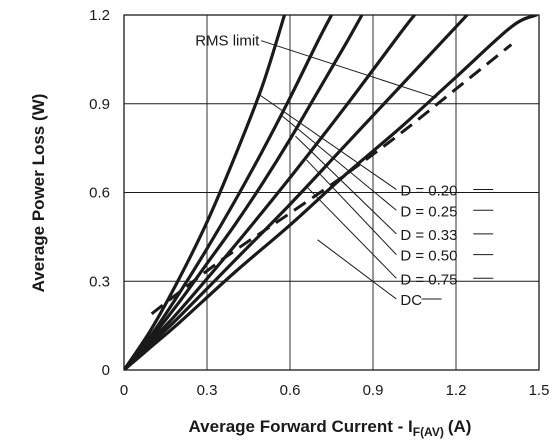 The height and width of the screenshot is (446, 560). I want to click on x-tick-label-0: 0, so click(124, 390).